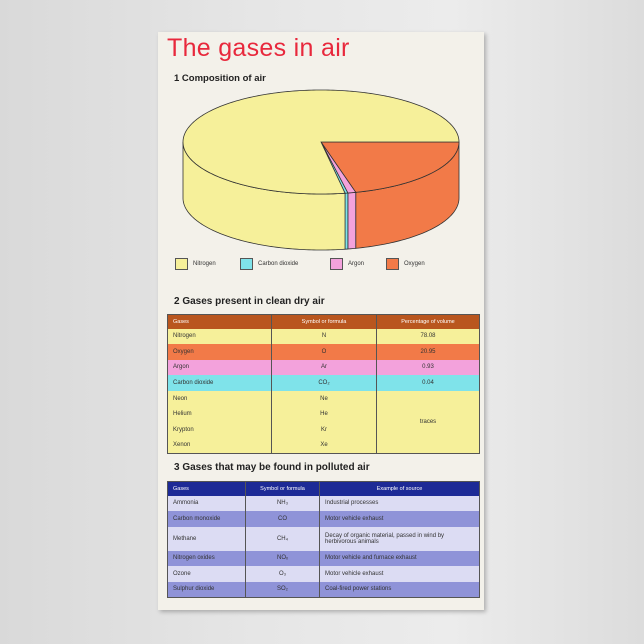 The width and height of the screenshot is (644, 644). Describe the element at coordinates (356, 264) in the screenshot. I see `legend-label: Argon` at that location.